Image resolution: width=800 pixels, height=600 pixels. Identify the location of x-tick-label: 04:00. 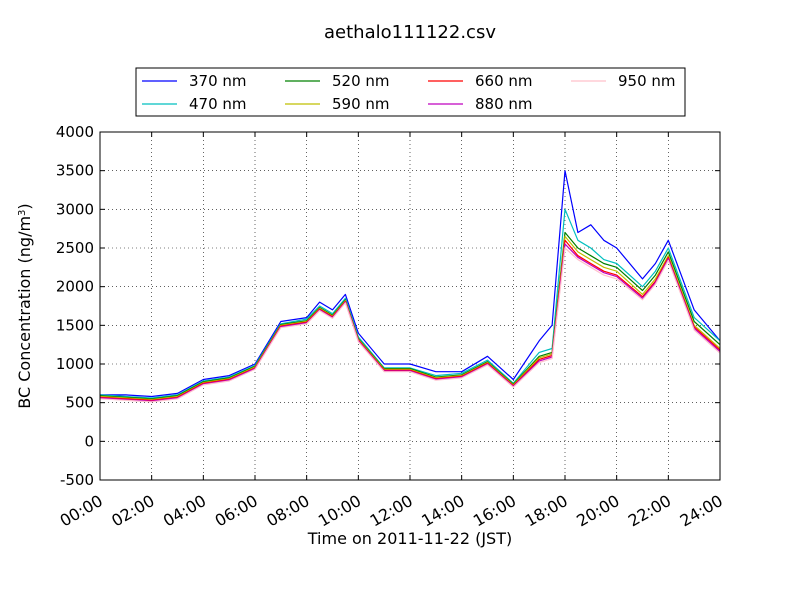
(184, 511).